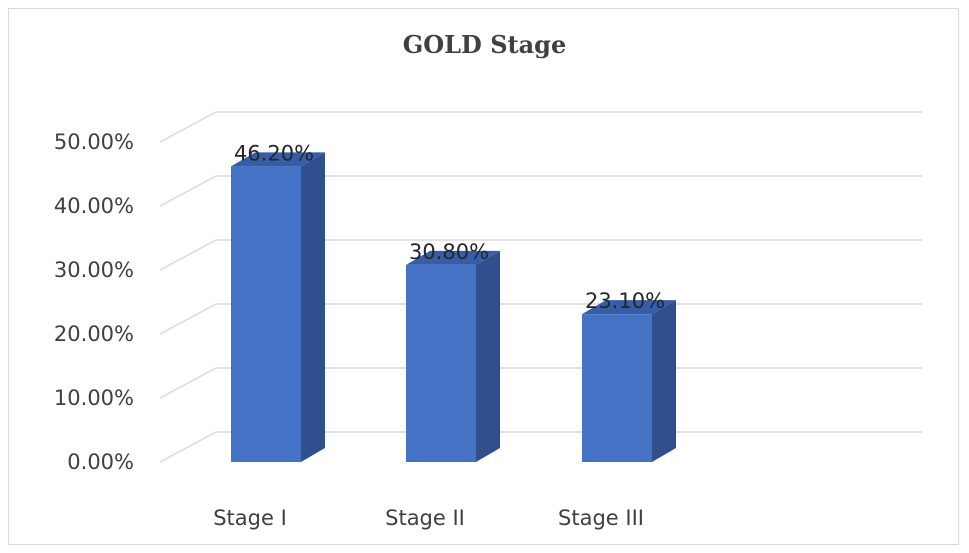 The height and width of the screenshot is (553, 969). What do you see at coordinates (601, 518) in the screenshot?
I see `x-category-label: Stage III` at bounding box center [601, 518].